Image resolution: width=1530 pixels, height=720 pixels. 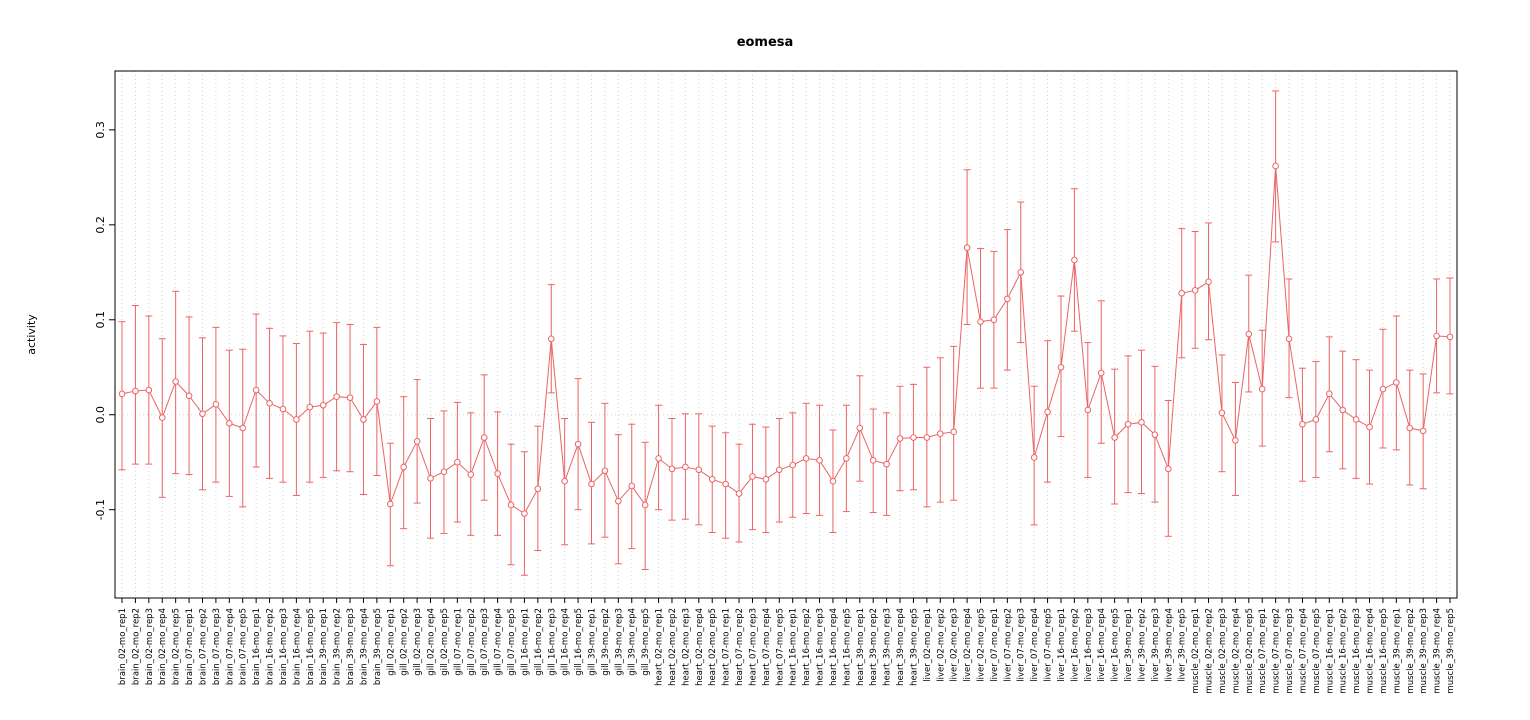 What do you see at coordinates (432, 642) in the screenshot?
I see `x-tick-label: gill_02-mo_rep4` at bounding box center [432, 642].